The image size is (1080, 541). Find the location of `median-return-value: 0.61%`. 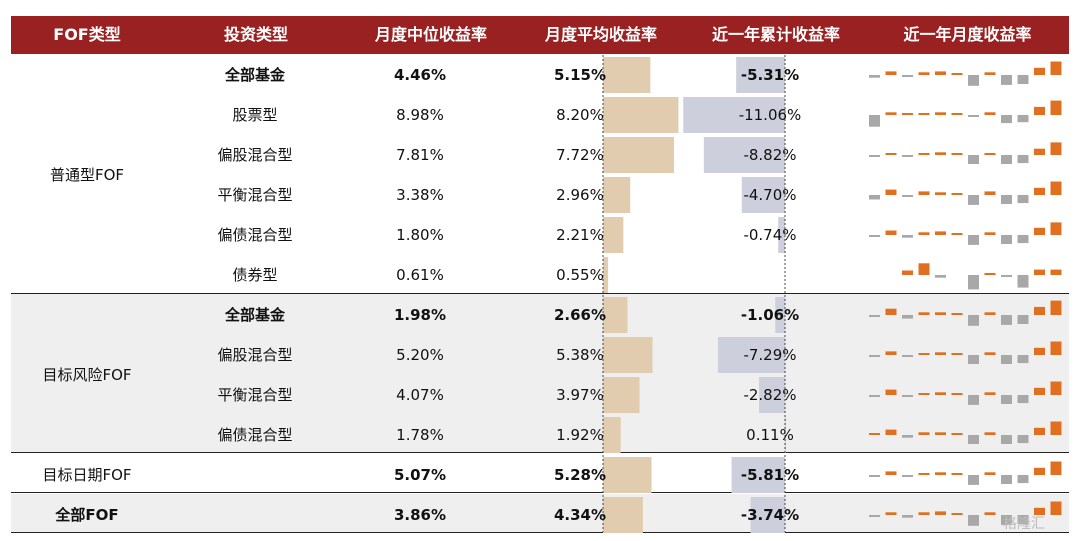

median-return-value: 0.61% is located at coordinates (420, 275).